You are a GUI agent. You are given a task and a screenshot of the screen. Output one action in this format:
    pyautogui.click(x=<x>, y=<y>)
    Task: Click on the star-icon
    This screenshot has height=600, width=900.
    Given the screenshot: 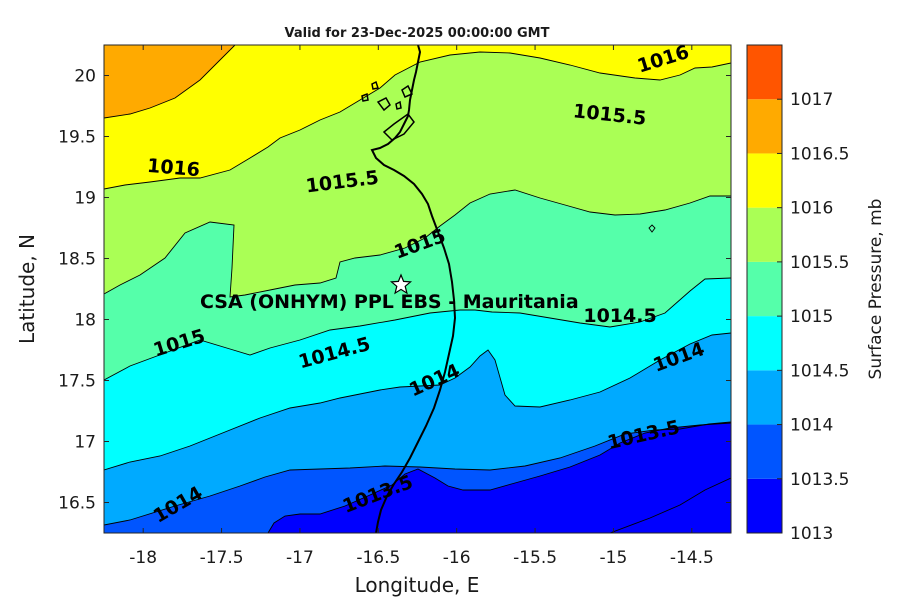 What is the action you would take?
    pyautogui.click(x=401, y=284)
    